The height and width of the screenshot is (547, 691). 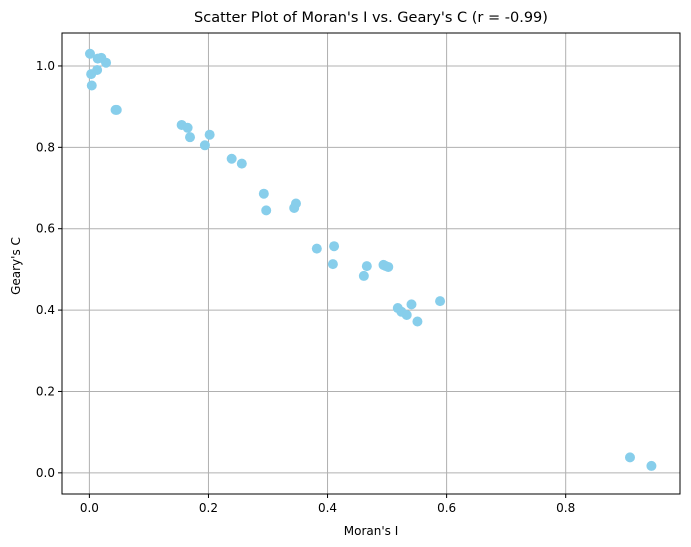 I want to click on y-tick-label: 0.0, so click(x=45, y=473).